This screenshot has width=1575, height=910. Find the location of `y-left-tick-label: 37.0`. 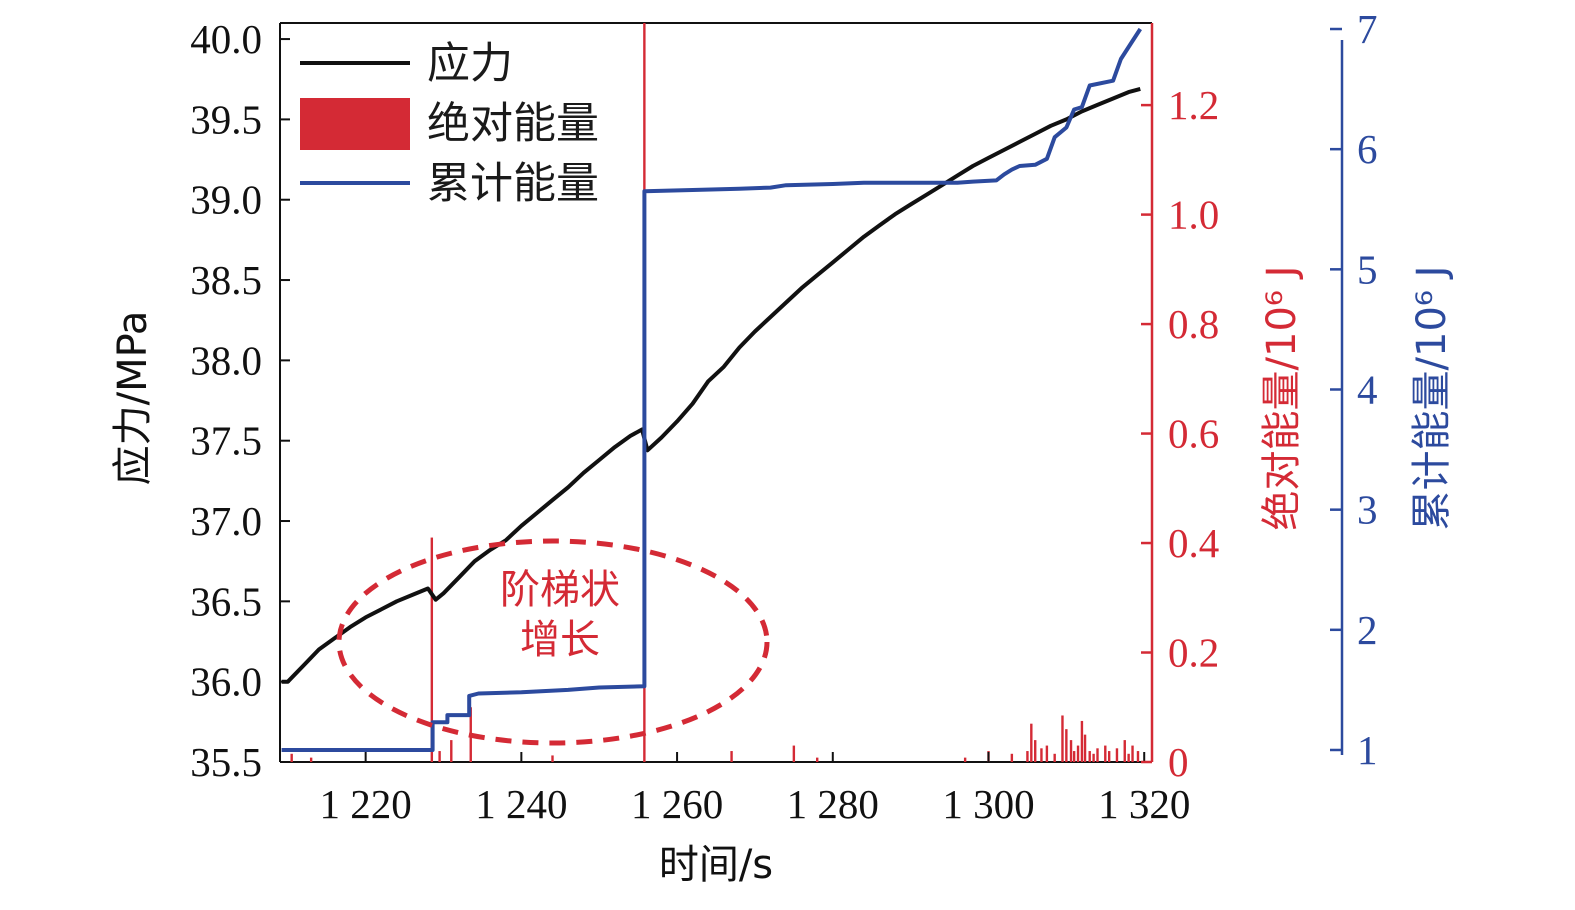

y-left-tick-label: 37.0 is located at coordinates (226, 521).